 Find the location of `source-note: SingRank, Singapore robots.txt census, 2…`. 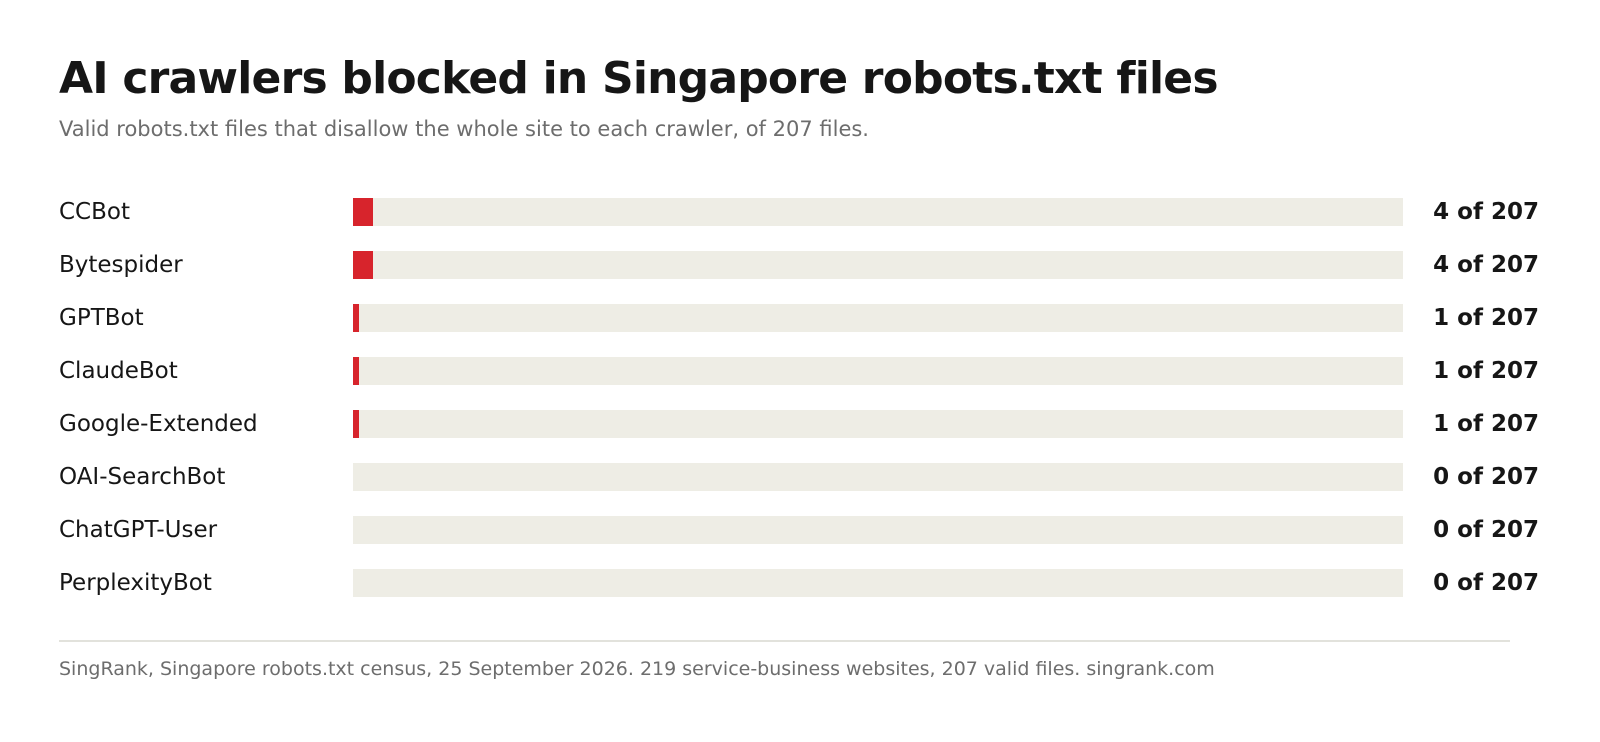

source-note: SingRank, Singapore robots.txt census, 2… is located at coordinates (637, 669).